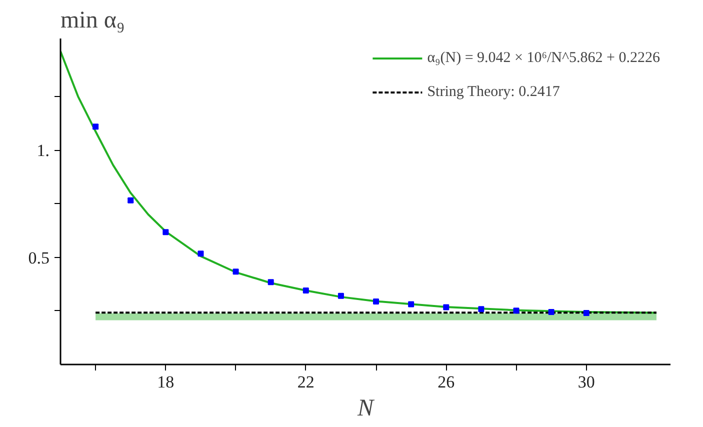 Image resolution: width=703 pixels, height=427 pixels. What do you see at coordinates (92, 21) in the screenshot?
I see `y-axis-title: min α₉` at bounding box center [92, 21].